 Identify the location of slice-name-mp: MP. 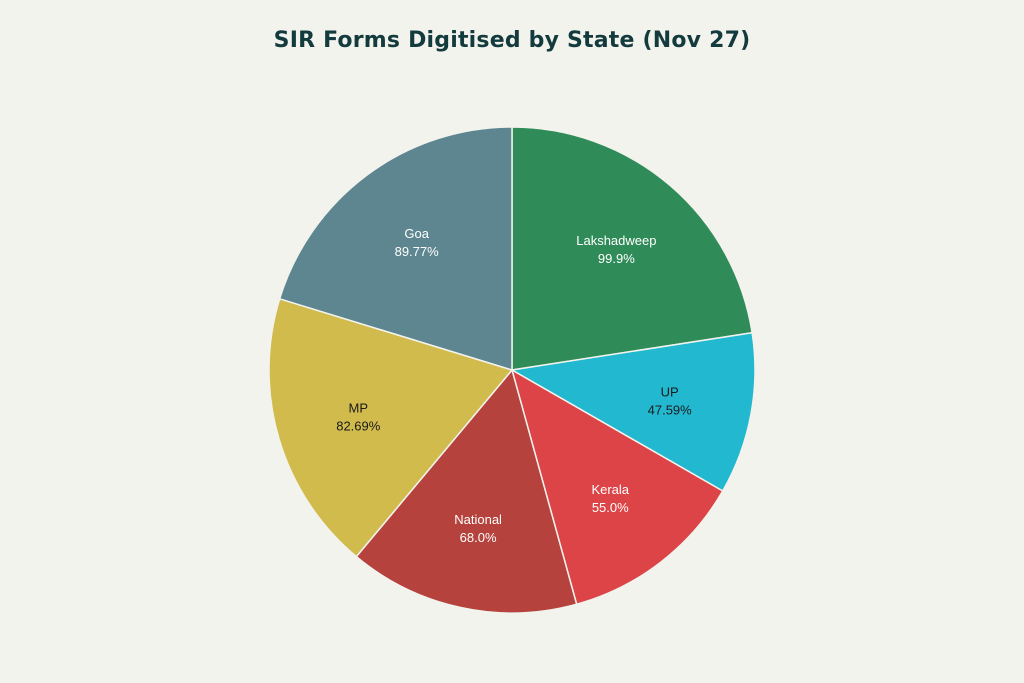
(359, 408).